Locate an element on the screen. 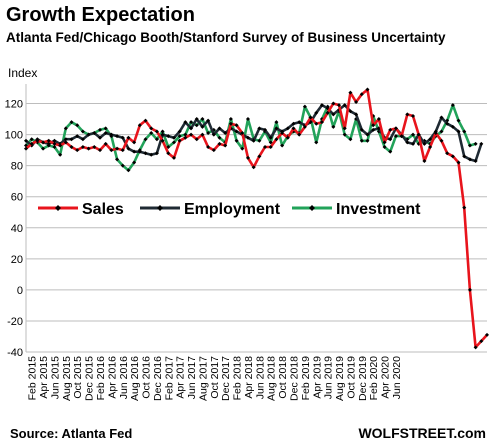 Image resolution: width=495 pixels, height=447 pixels. legend-item-sales: Sales is located at coordinates (81, 209).